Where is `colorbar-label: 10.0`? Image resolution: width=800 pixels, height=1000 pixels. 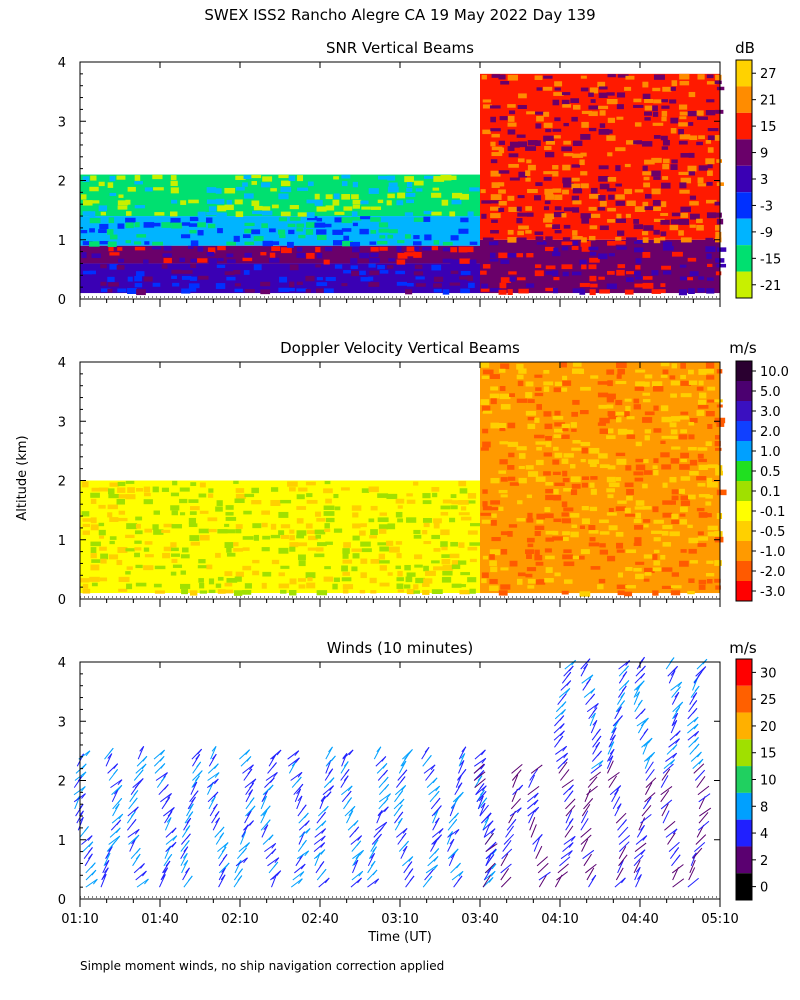
colorbar-label: 10.0 is located at coordinates (774, 372).